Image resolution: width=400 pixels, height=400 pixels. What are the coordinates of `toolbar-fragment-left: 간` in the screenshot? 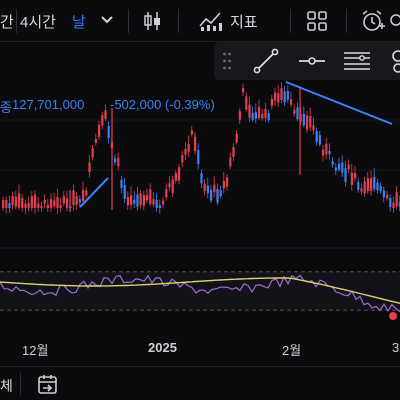 It's located at (7, 21).